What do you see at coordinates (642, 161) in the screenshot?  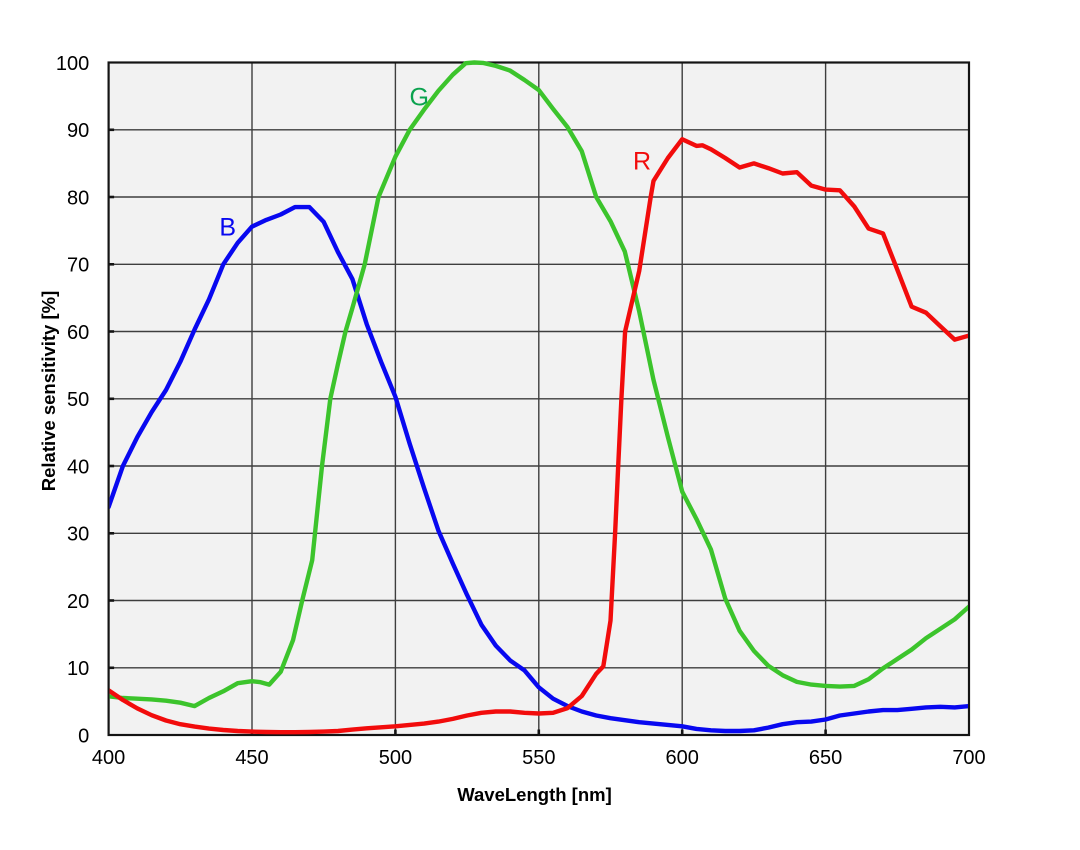 I see `svg-text: R` at bounding box center [642, 161].